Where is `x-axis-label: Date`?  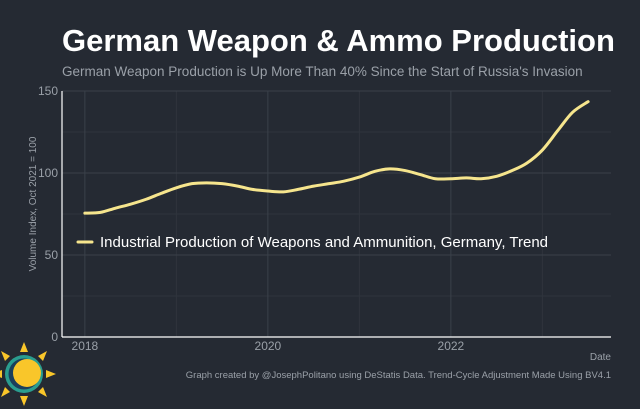 x-axis-label: Date is located at coordinates (601, 357).